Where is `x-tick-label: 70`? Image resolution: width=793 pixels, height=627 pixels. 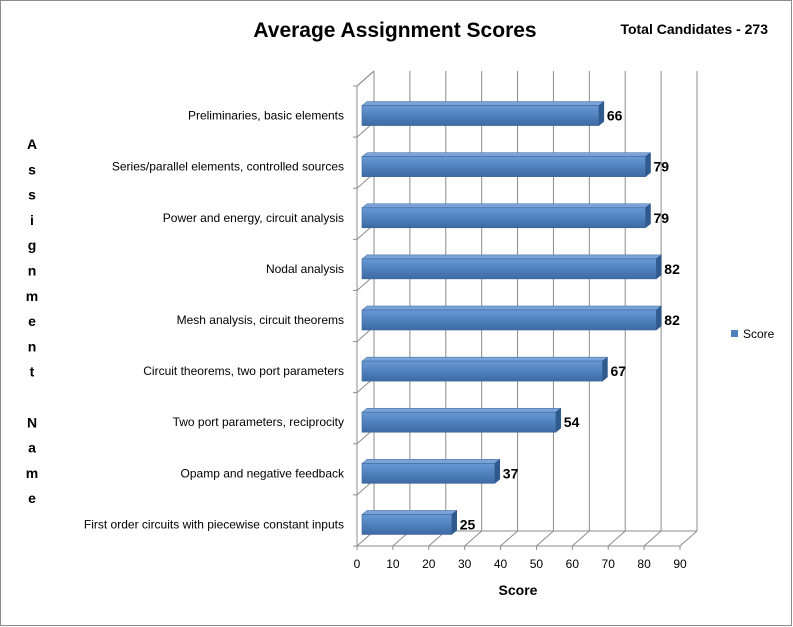
x-tick-label: 70 is located at coordinates (609, 564).